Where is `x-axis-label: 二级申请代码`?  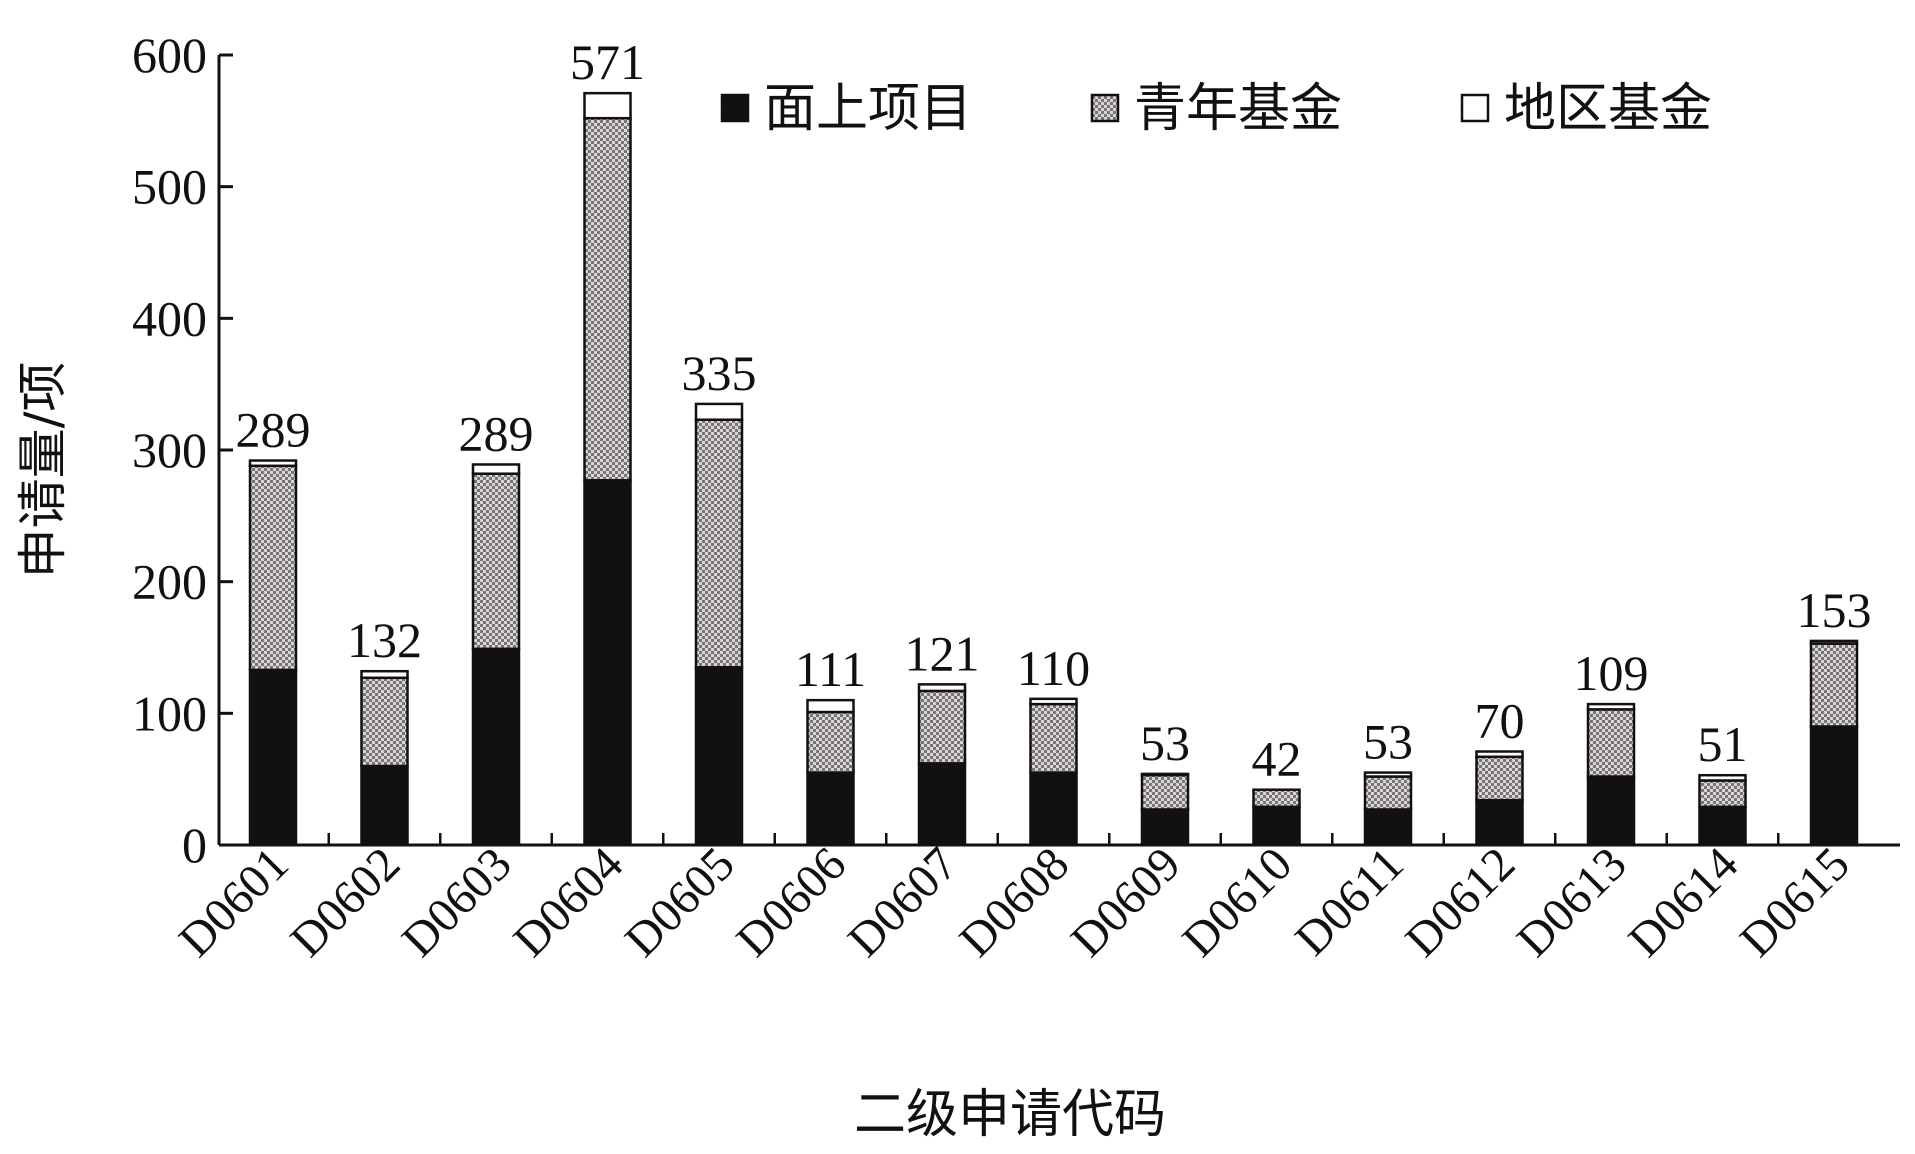 x-axis-label: 二级申请代码 is located at coordinates (1010, 1115).